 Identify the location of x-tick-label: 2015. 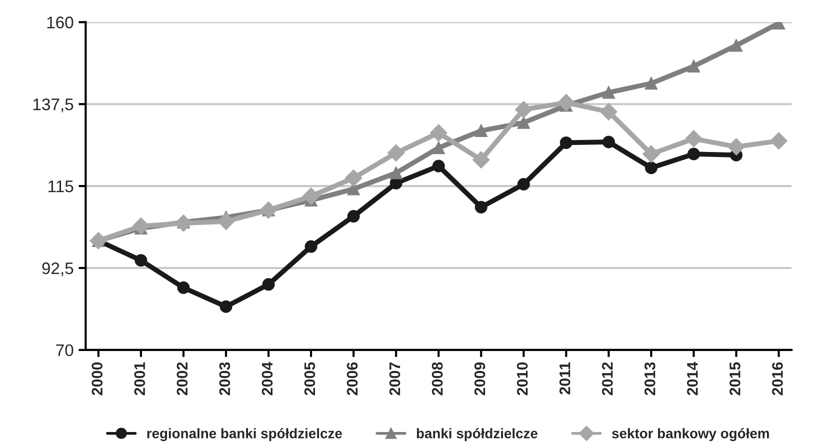
(735, 379).